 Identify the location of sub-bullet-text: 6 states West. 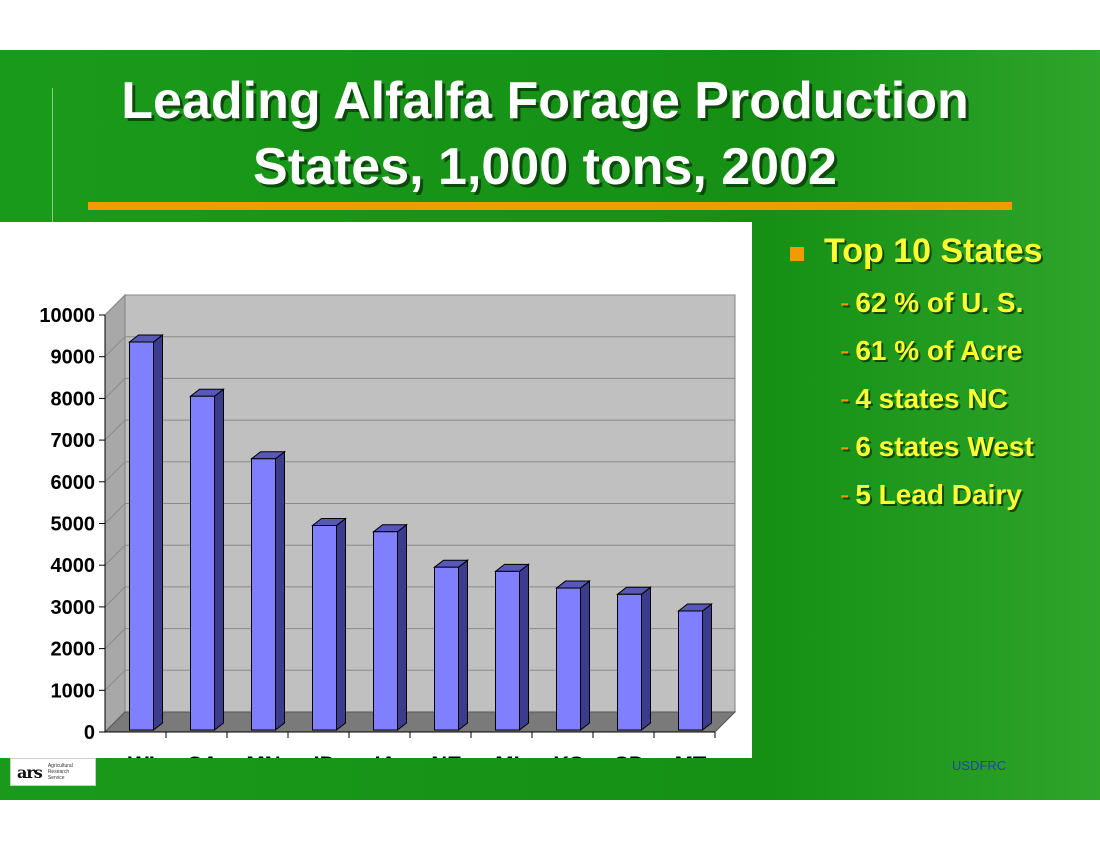
(944, 446).